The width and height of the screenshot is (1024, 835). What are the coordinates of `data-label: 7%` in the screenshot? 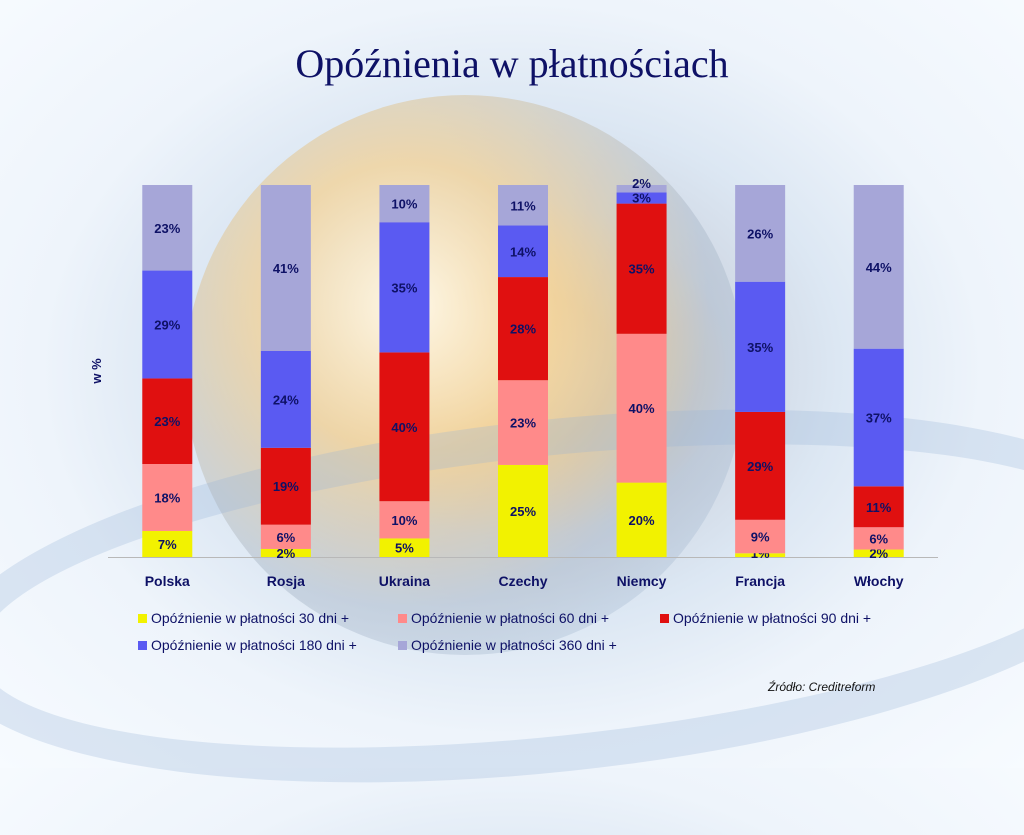 It's located at (167, 544).